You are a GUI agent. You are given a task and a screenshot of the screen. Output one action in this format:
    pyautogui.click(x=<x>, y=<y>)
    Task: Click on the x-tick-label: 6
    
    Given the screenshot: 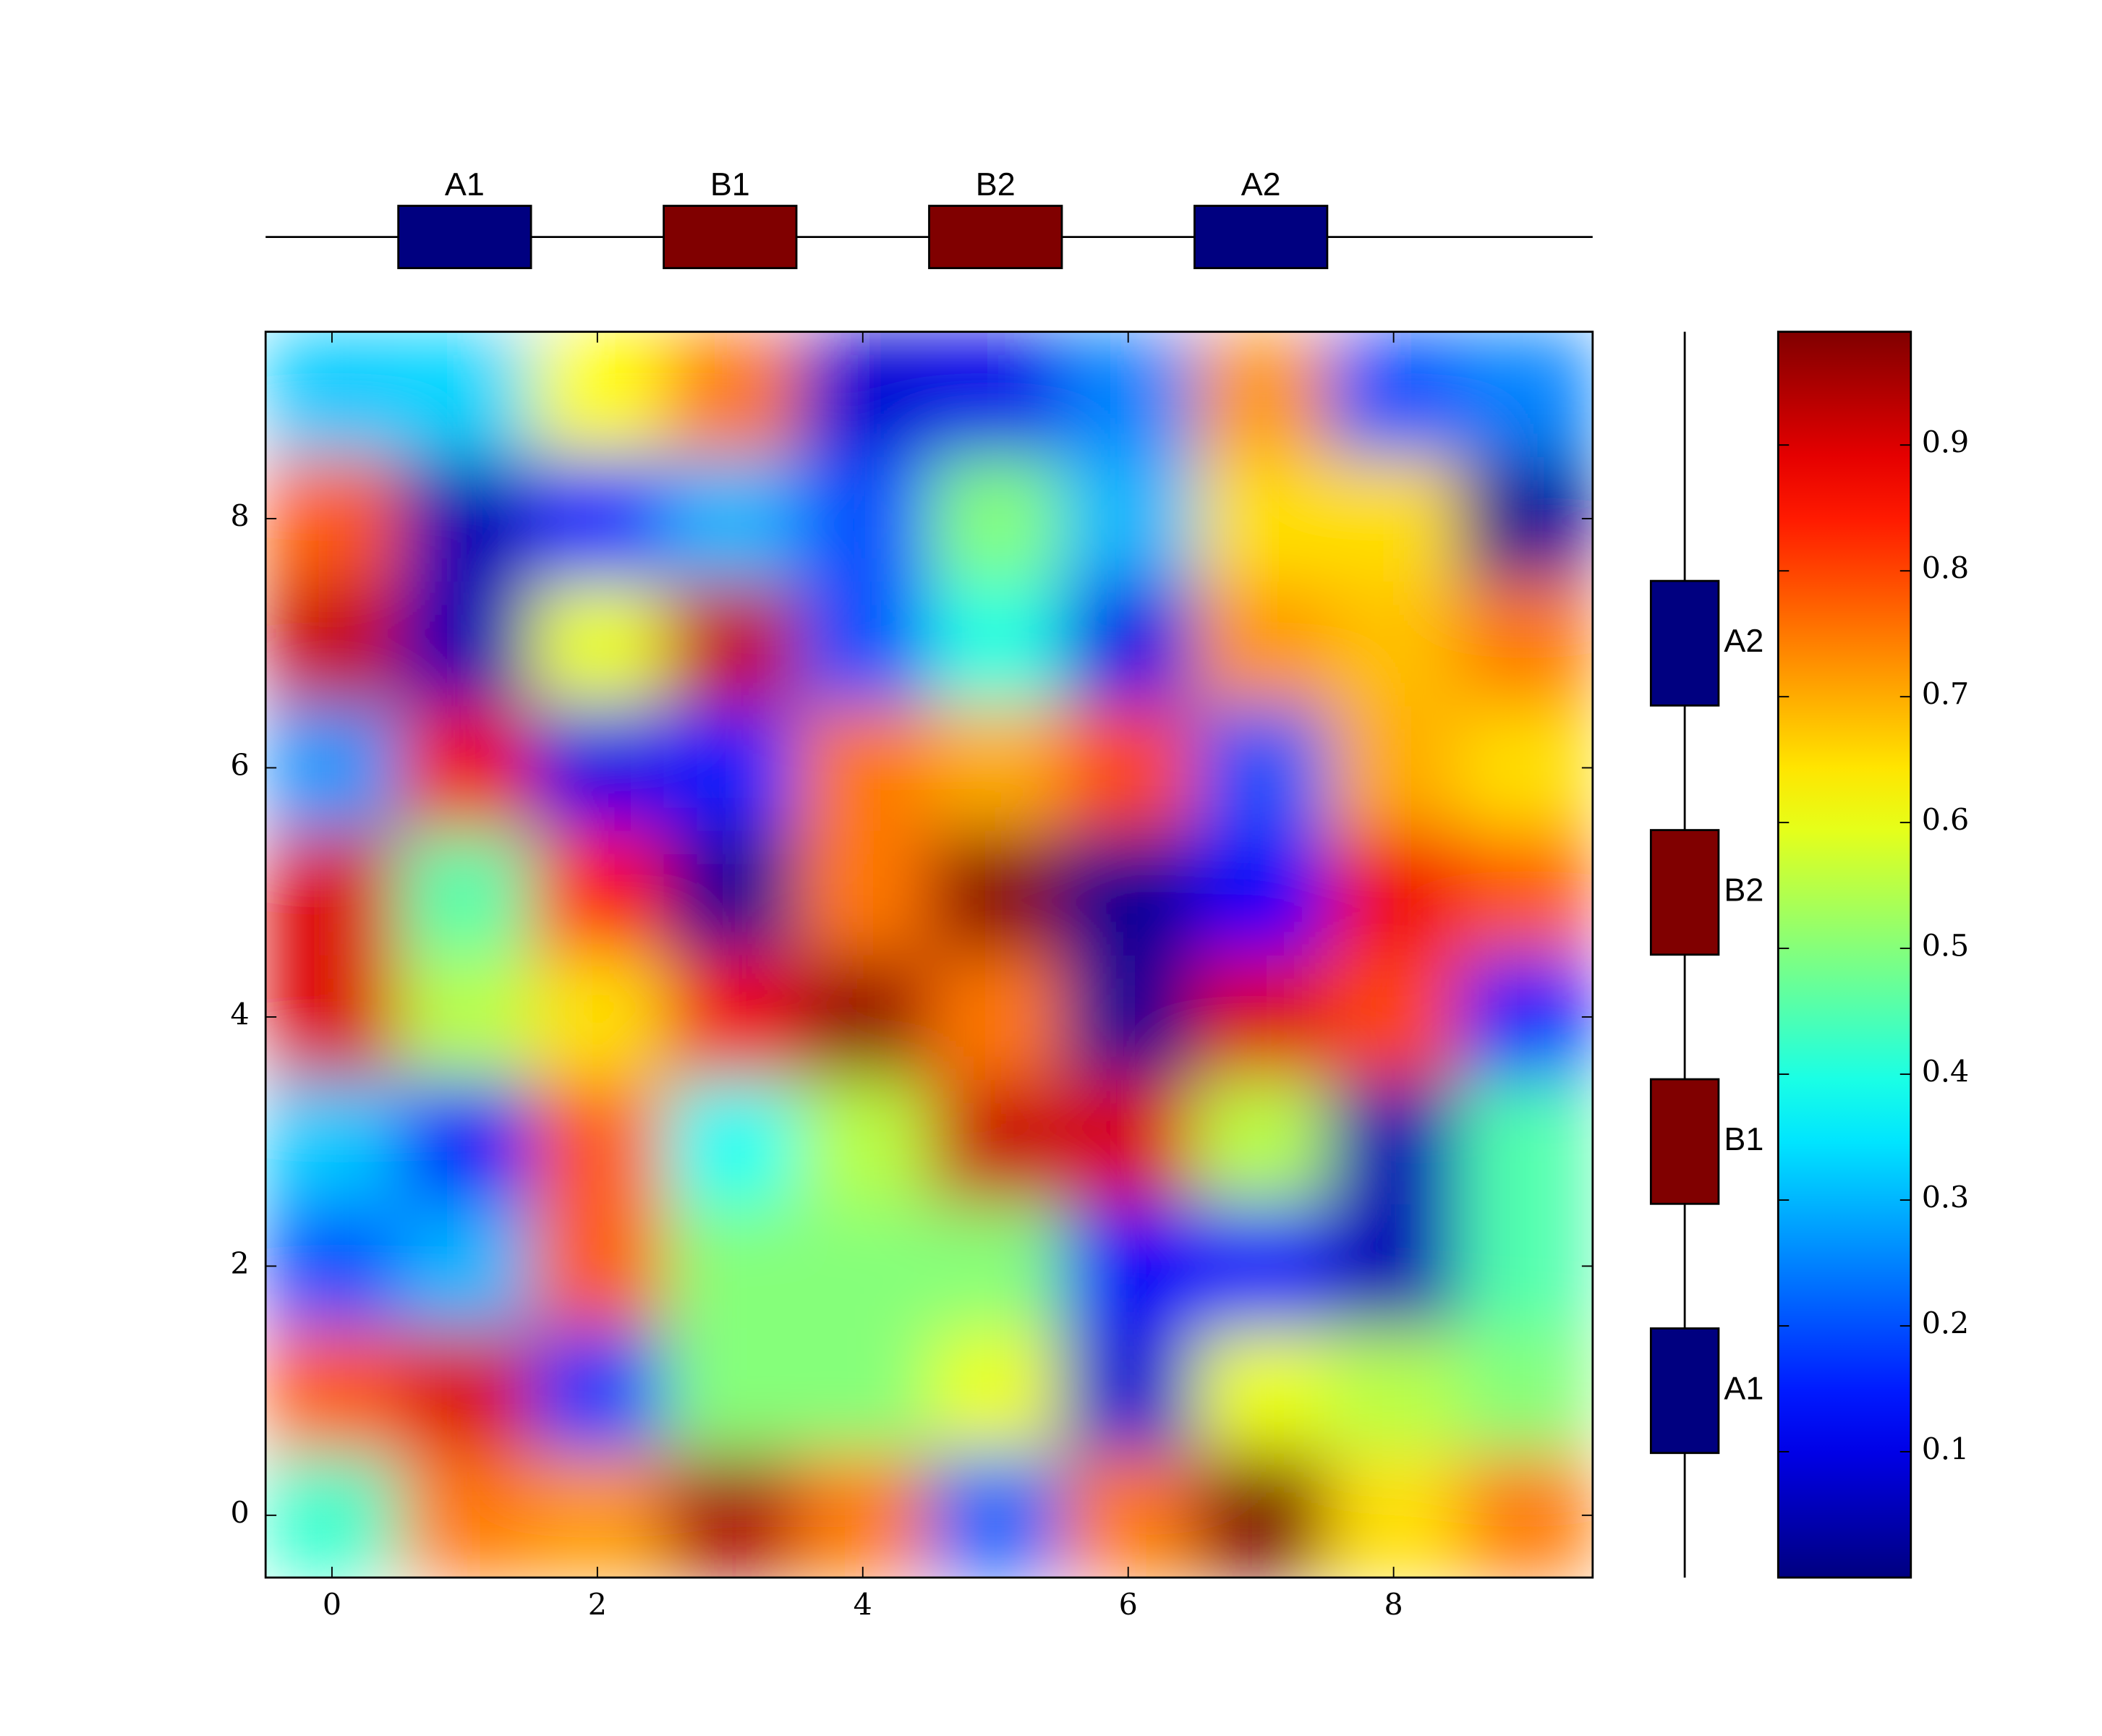 What is the action you would take?
    pyautogui.click(x=1128, y=1605)
    